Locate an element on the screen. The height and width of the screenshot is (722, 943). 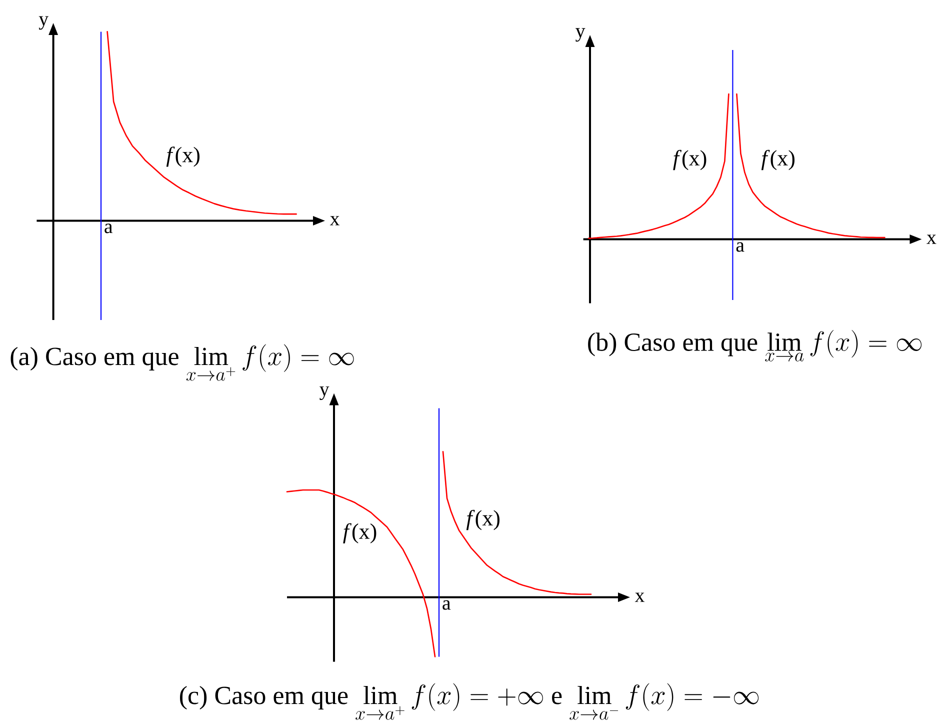
text: e is located at coordinates (557, 698).